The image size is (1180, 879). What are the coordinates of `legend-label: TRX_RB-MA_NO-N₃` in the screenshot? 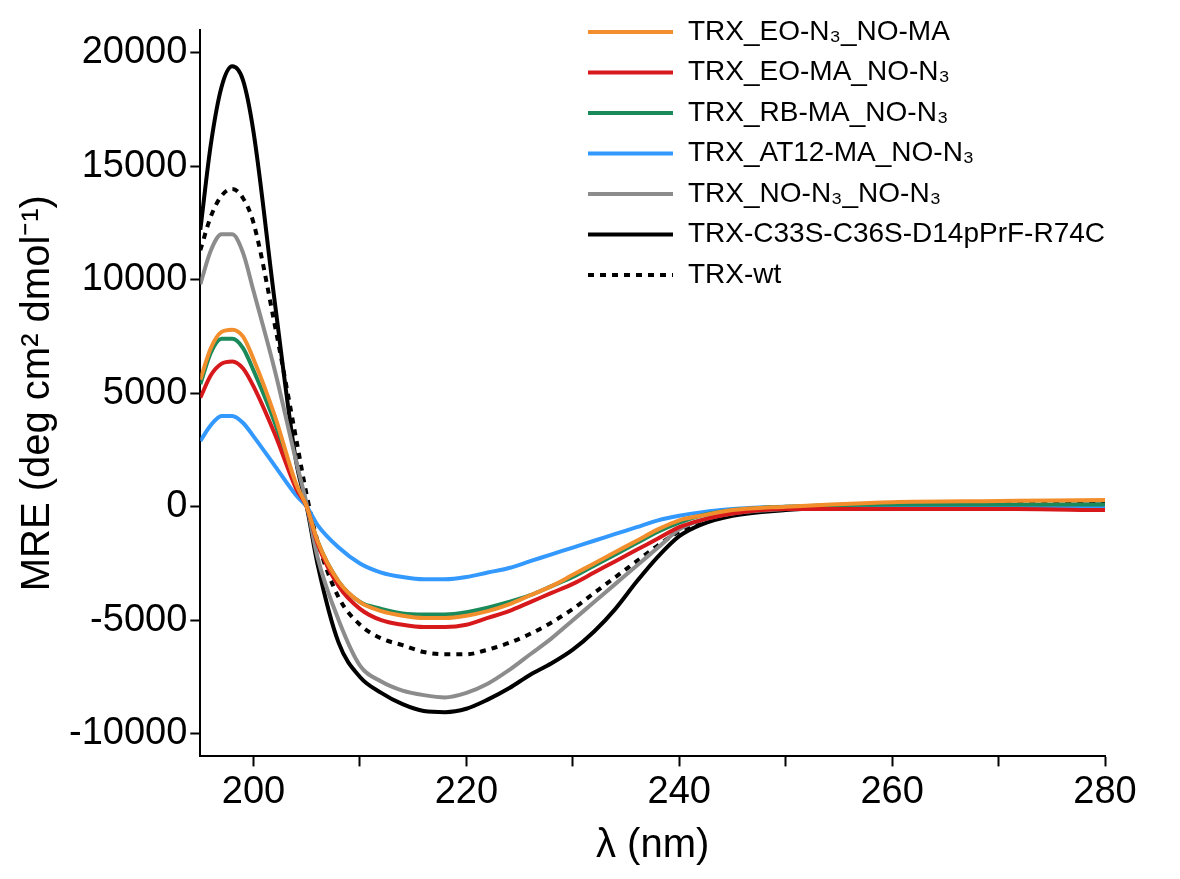 It's located at (818, 111).